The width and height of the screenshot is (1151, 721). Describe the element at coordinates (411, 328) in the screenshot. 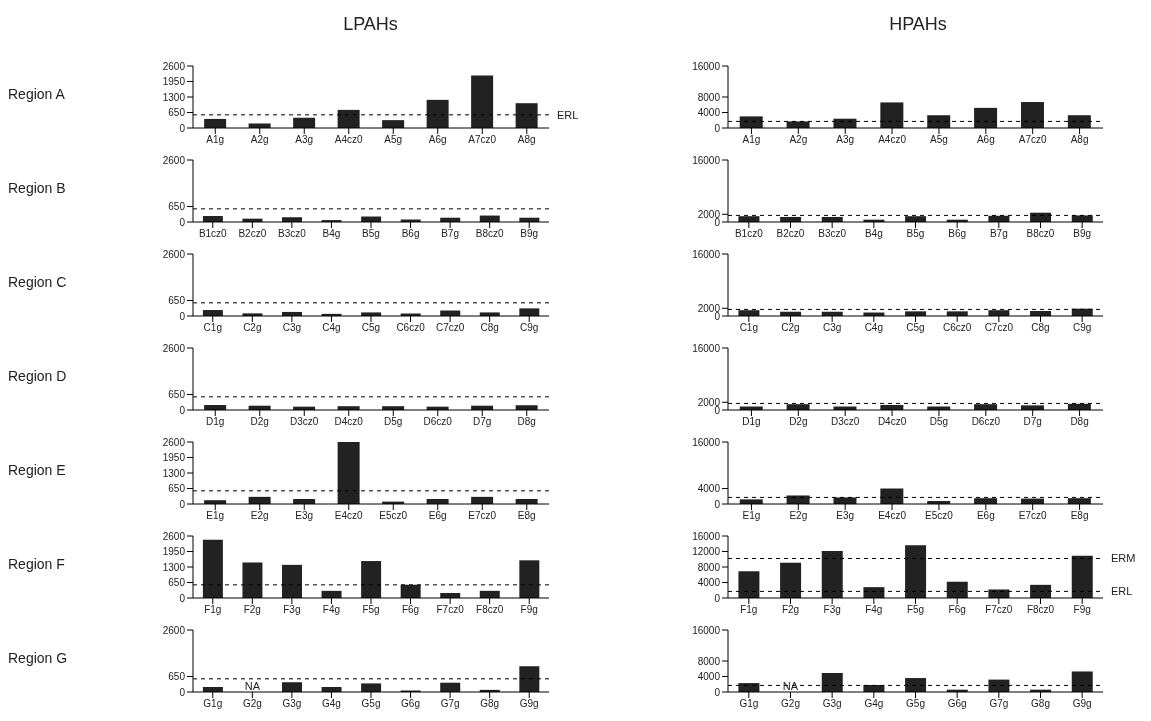

I see `x-tick-label: C6cz0` at that location.